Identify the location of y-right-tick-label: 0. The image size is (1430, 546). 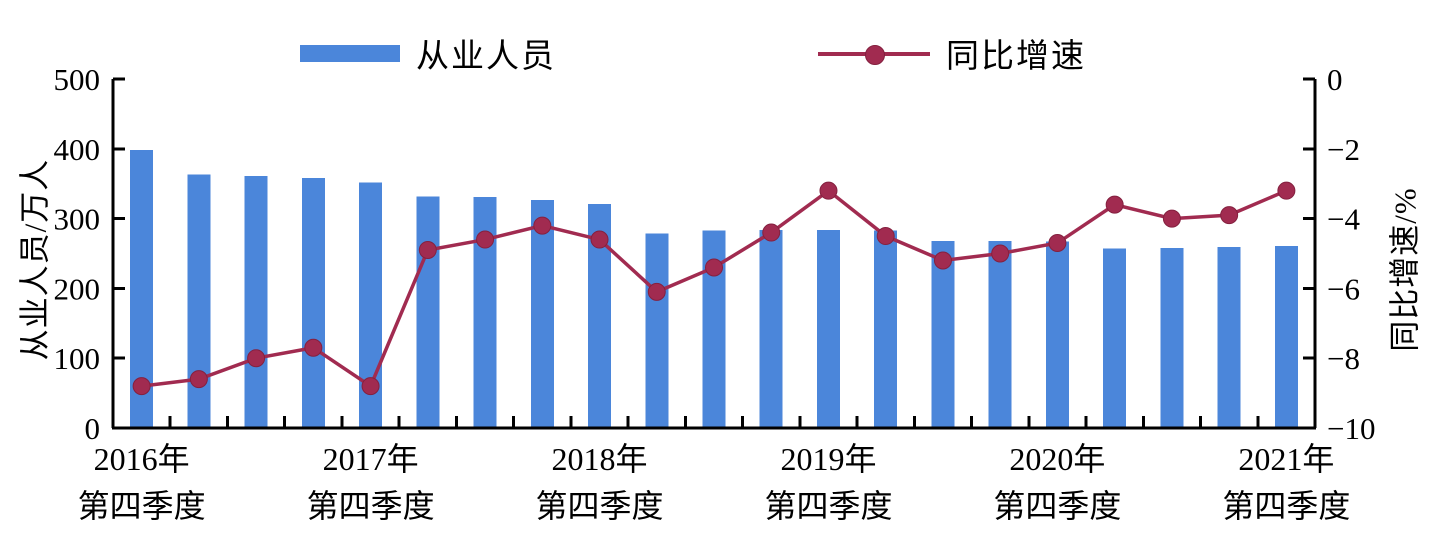
(1335, 79).